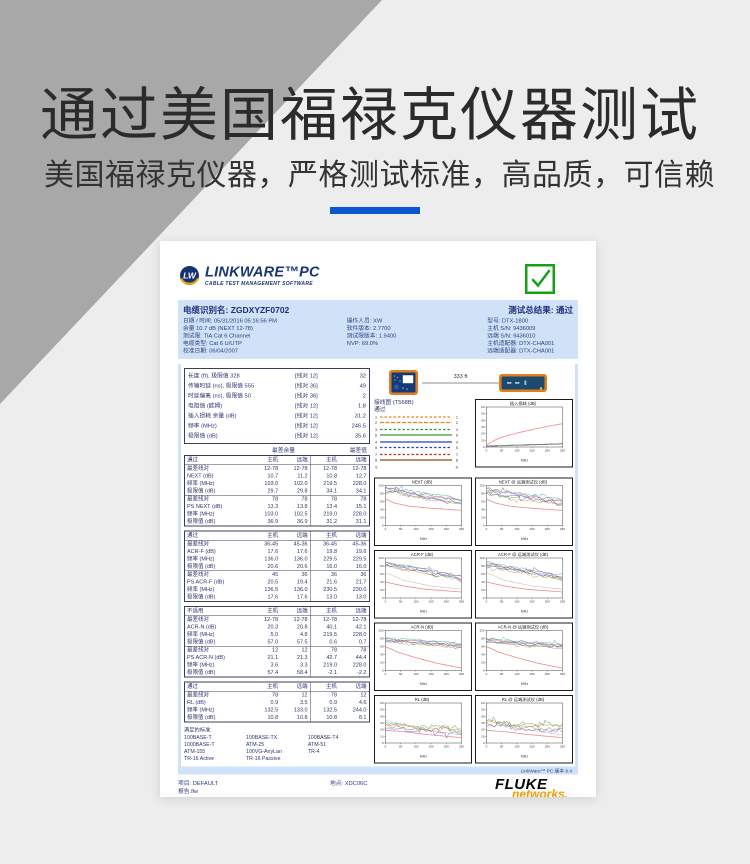  I want to click on svg-text: 80, so click(382, 639).